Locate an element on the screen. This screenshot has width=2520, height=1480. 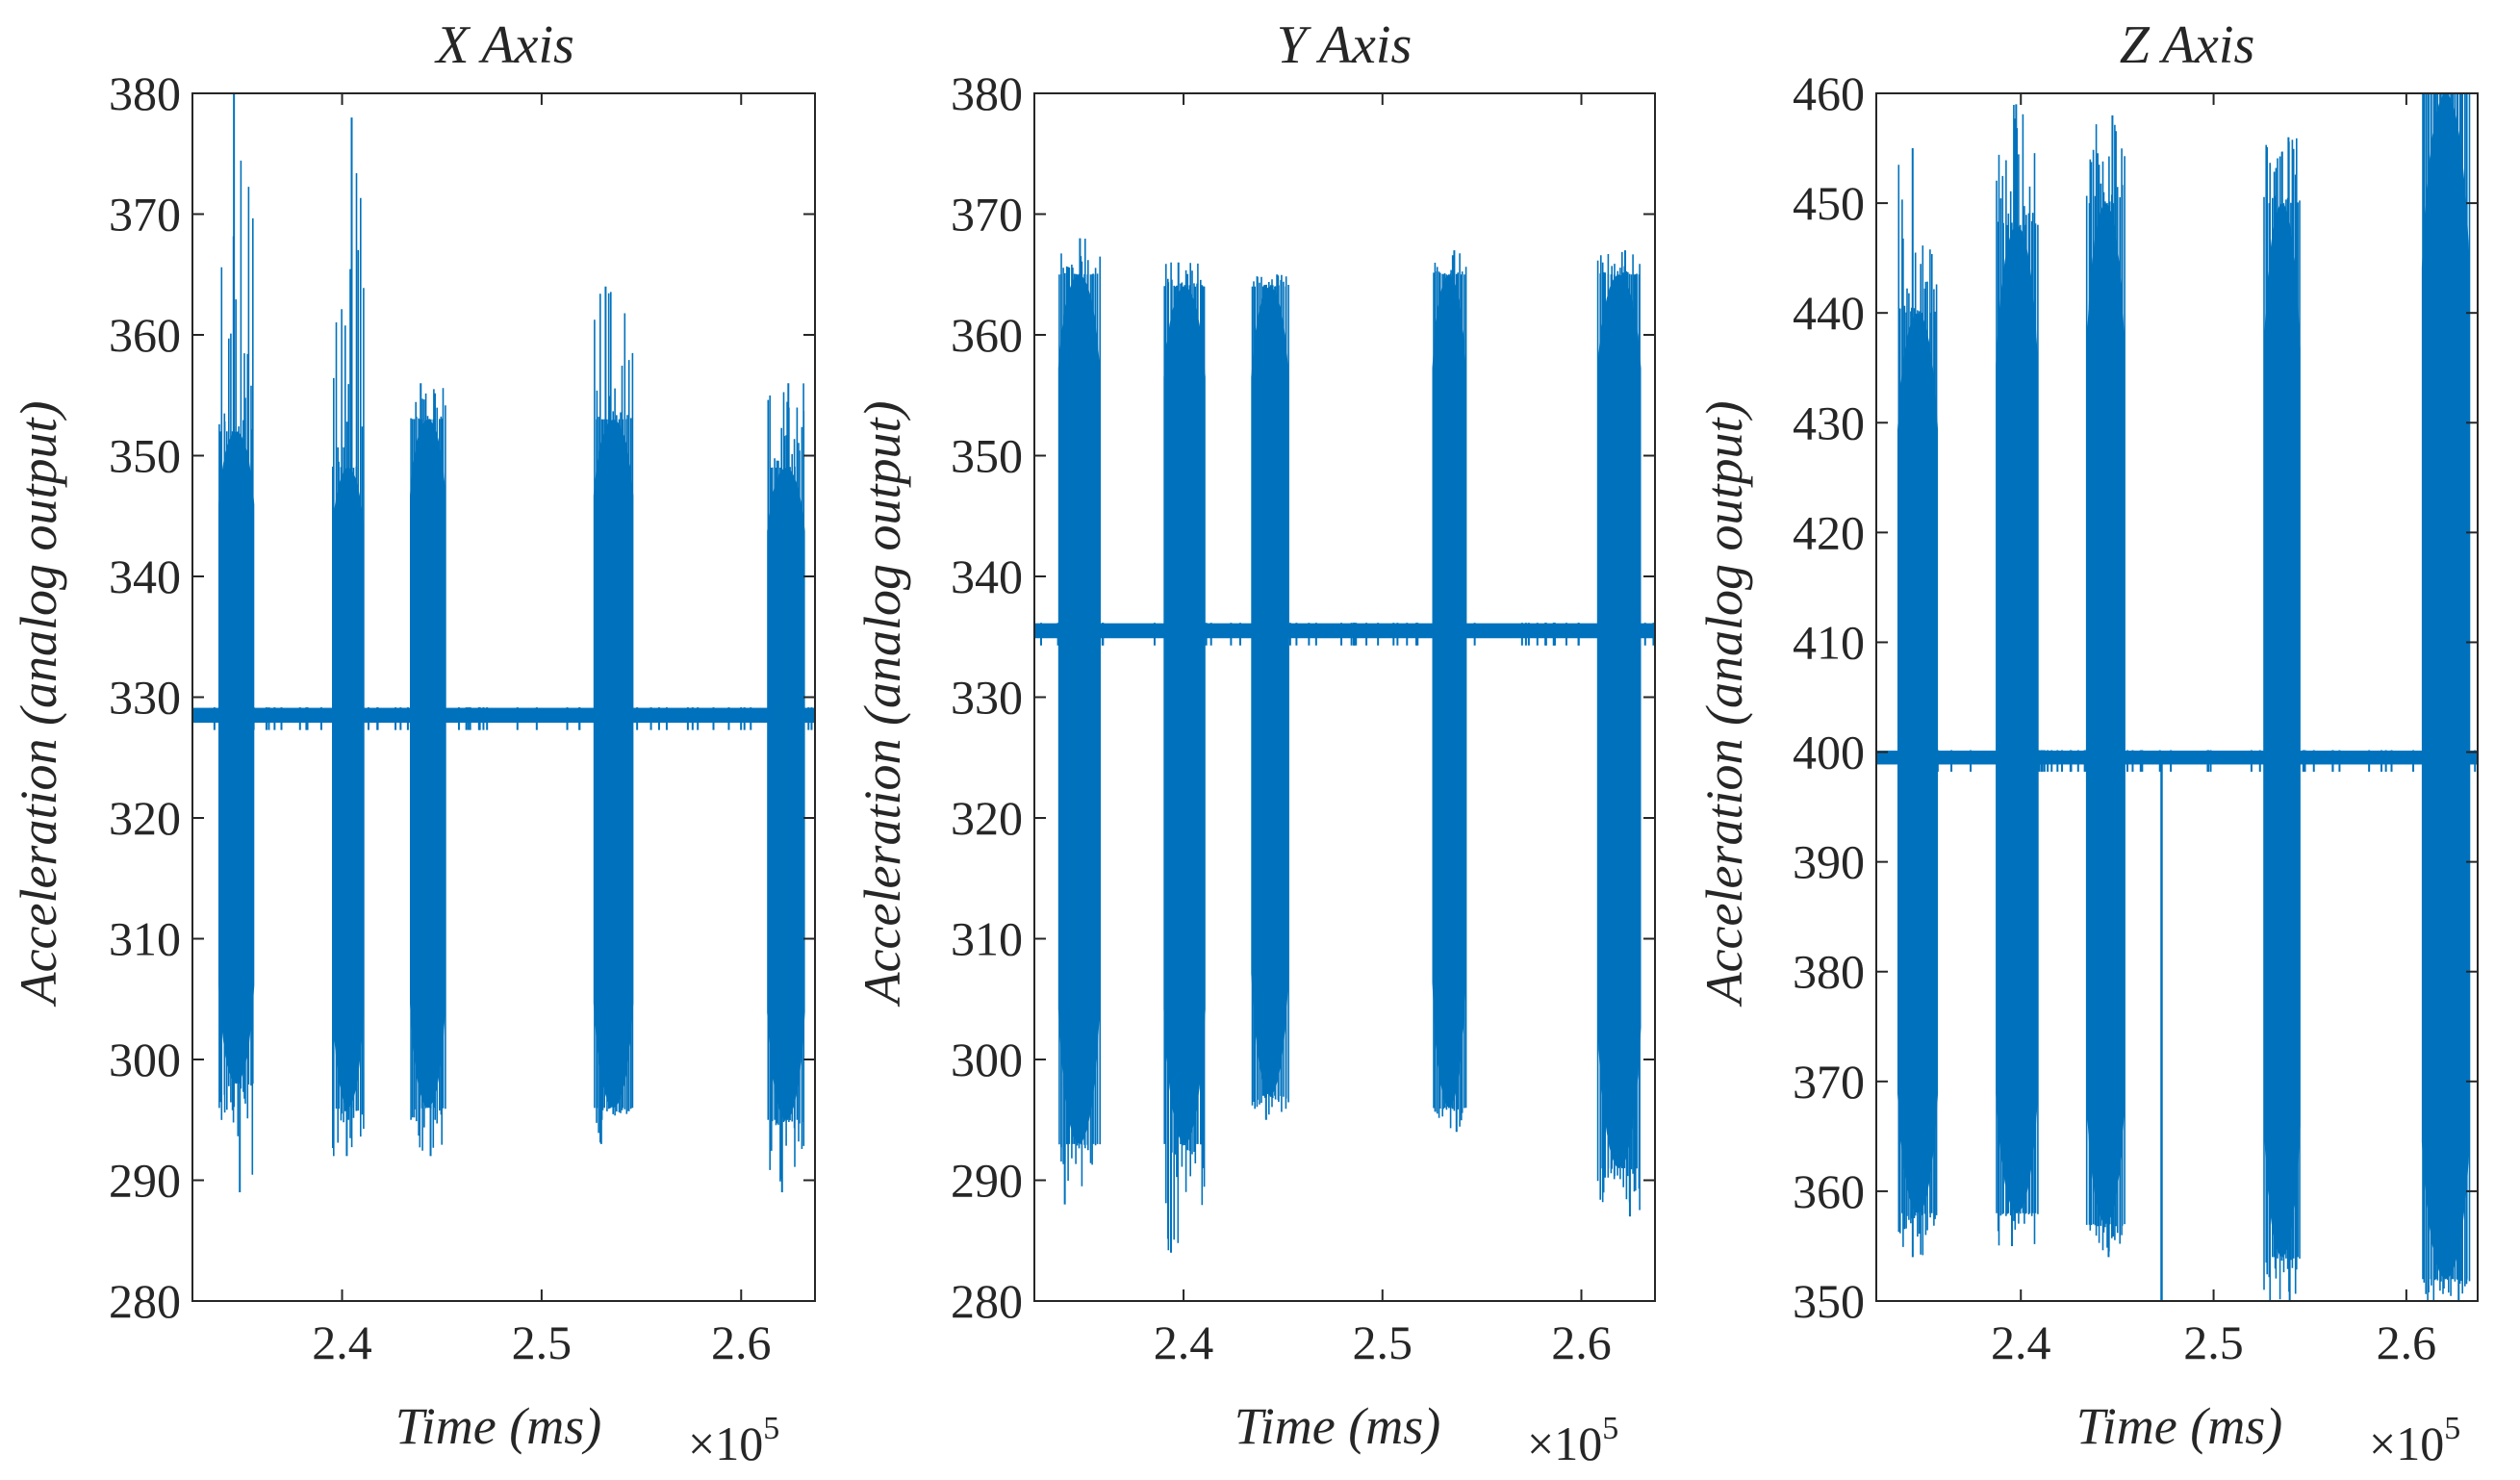
z-axis-ytick-label: 410 is located at coordinates (1829, 642).